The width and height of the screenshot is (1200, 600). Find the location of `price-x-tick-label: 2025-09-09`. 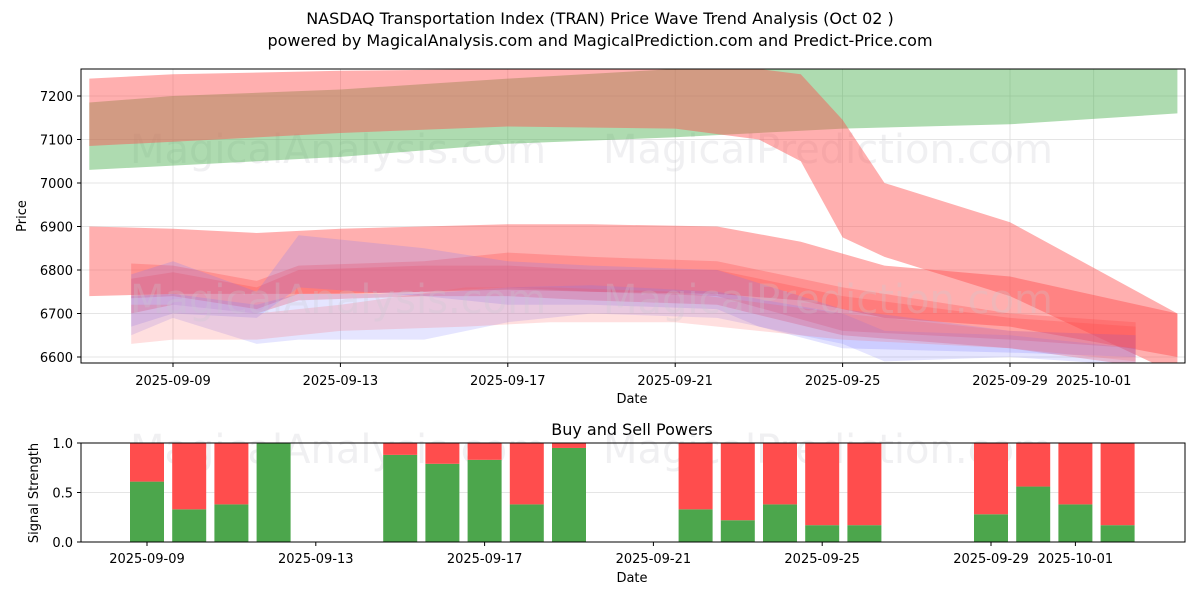

price-x-tick-label: 2025-09-09 is located at coordinates (173, 381).